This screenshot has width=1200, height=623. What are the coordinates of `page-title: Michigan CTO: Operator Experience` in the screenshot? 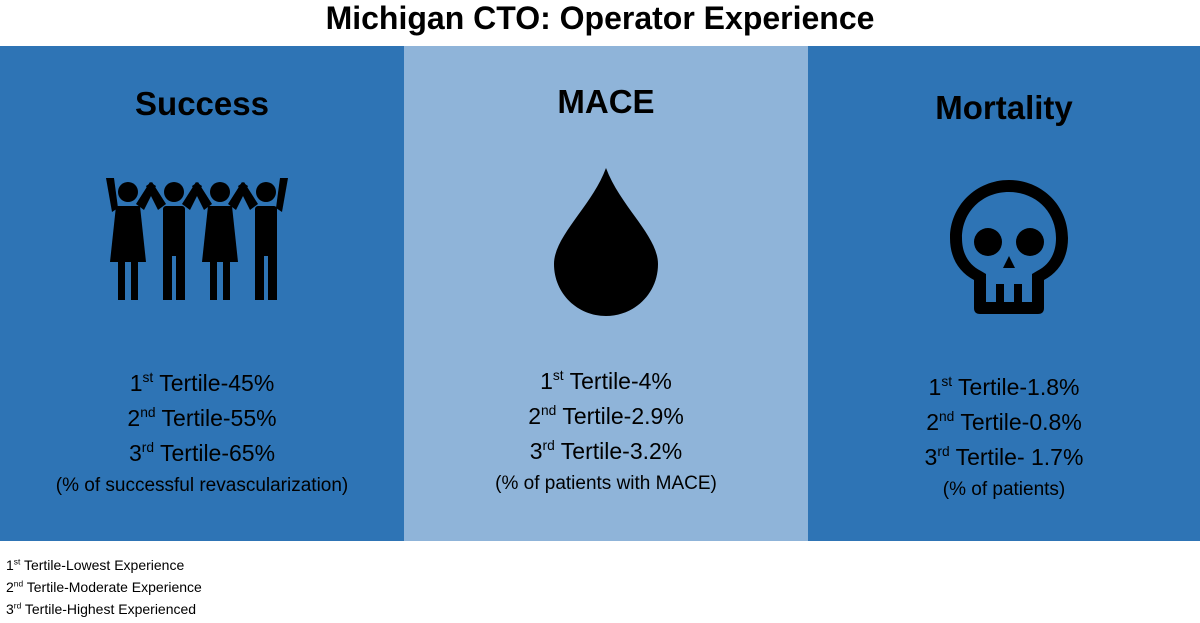 It's located at (600, 18).